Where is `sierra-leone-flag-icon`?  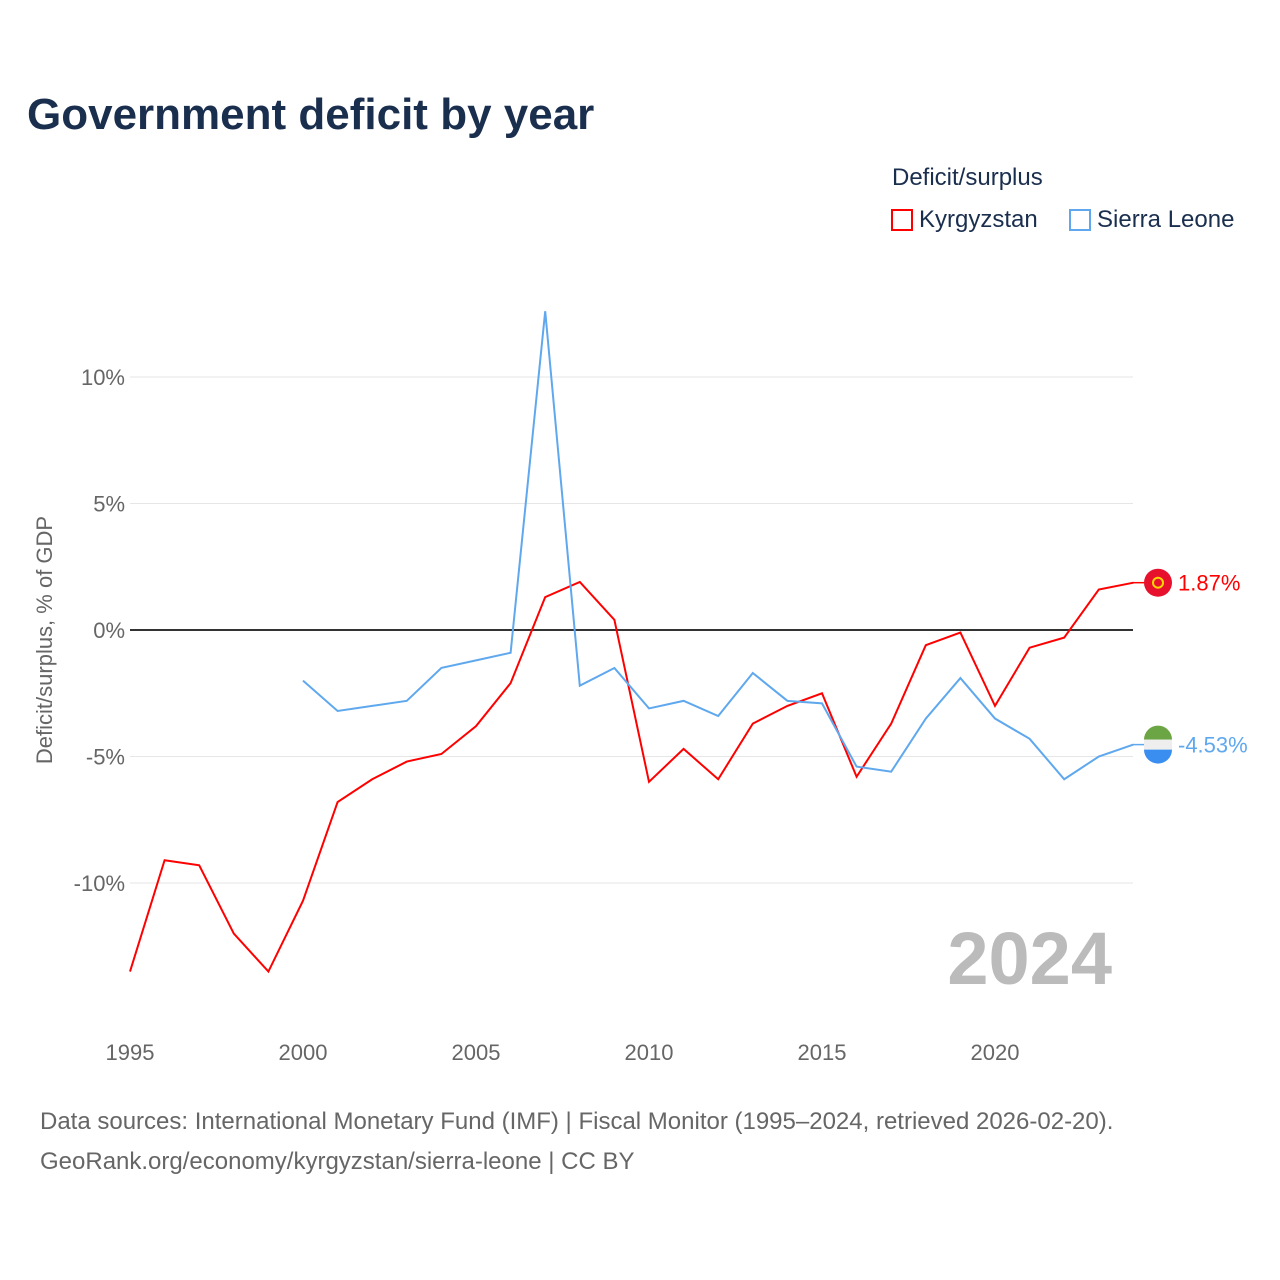 sierra-leone-flag-icon is located at coordinates (1158, 732).